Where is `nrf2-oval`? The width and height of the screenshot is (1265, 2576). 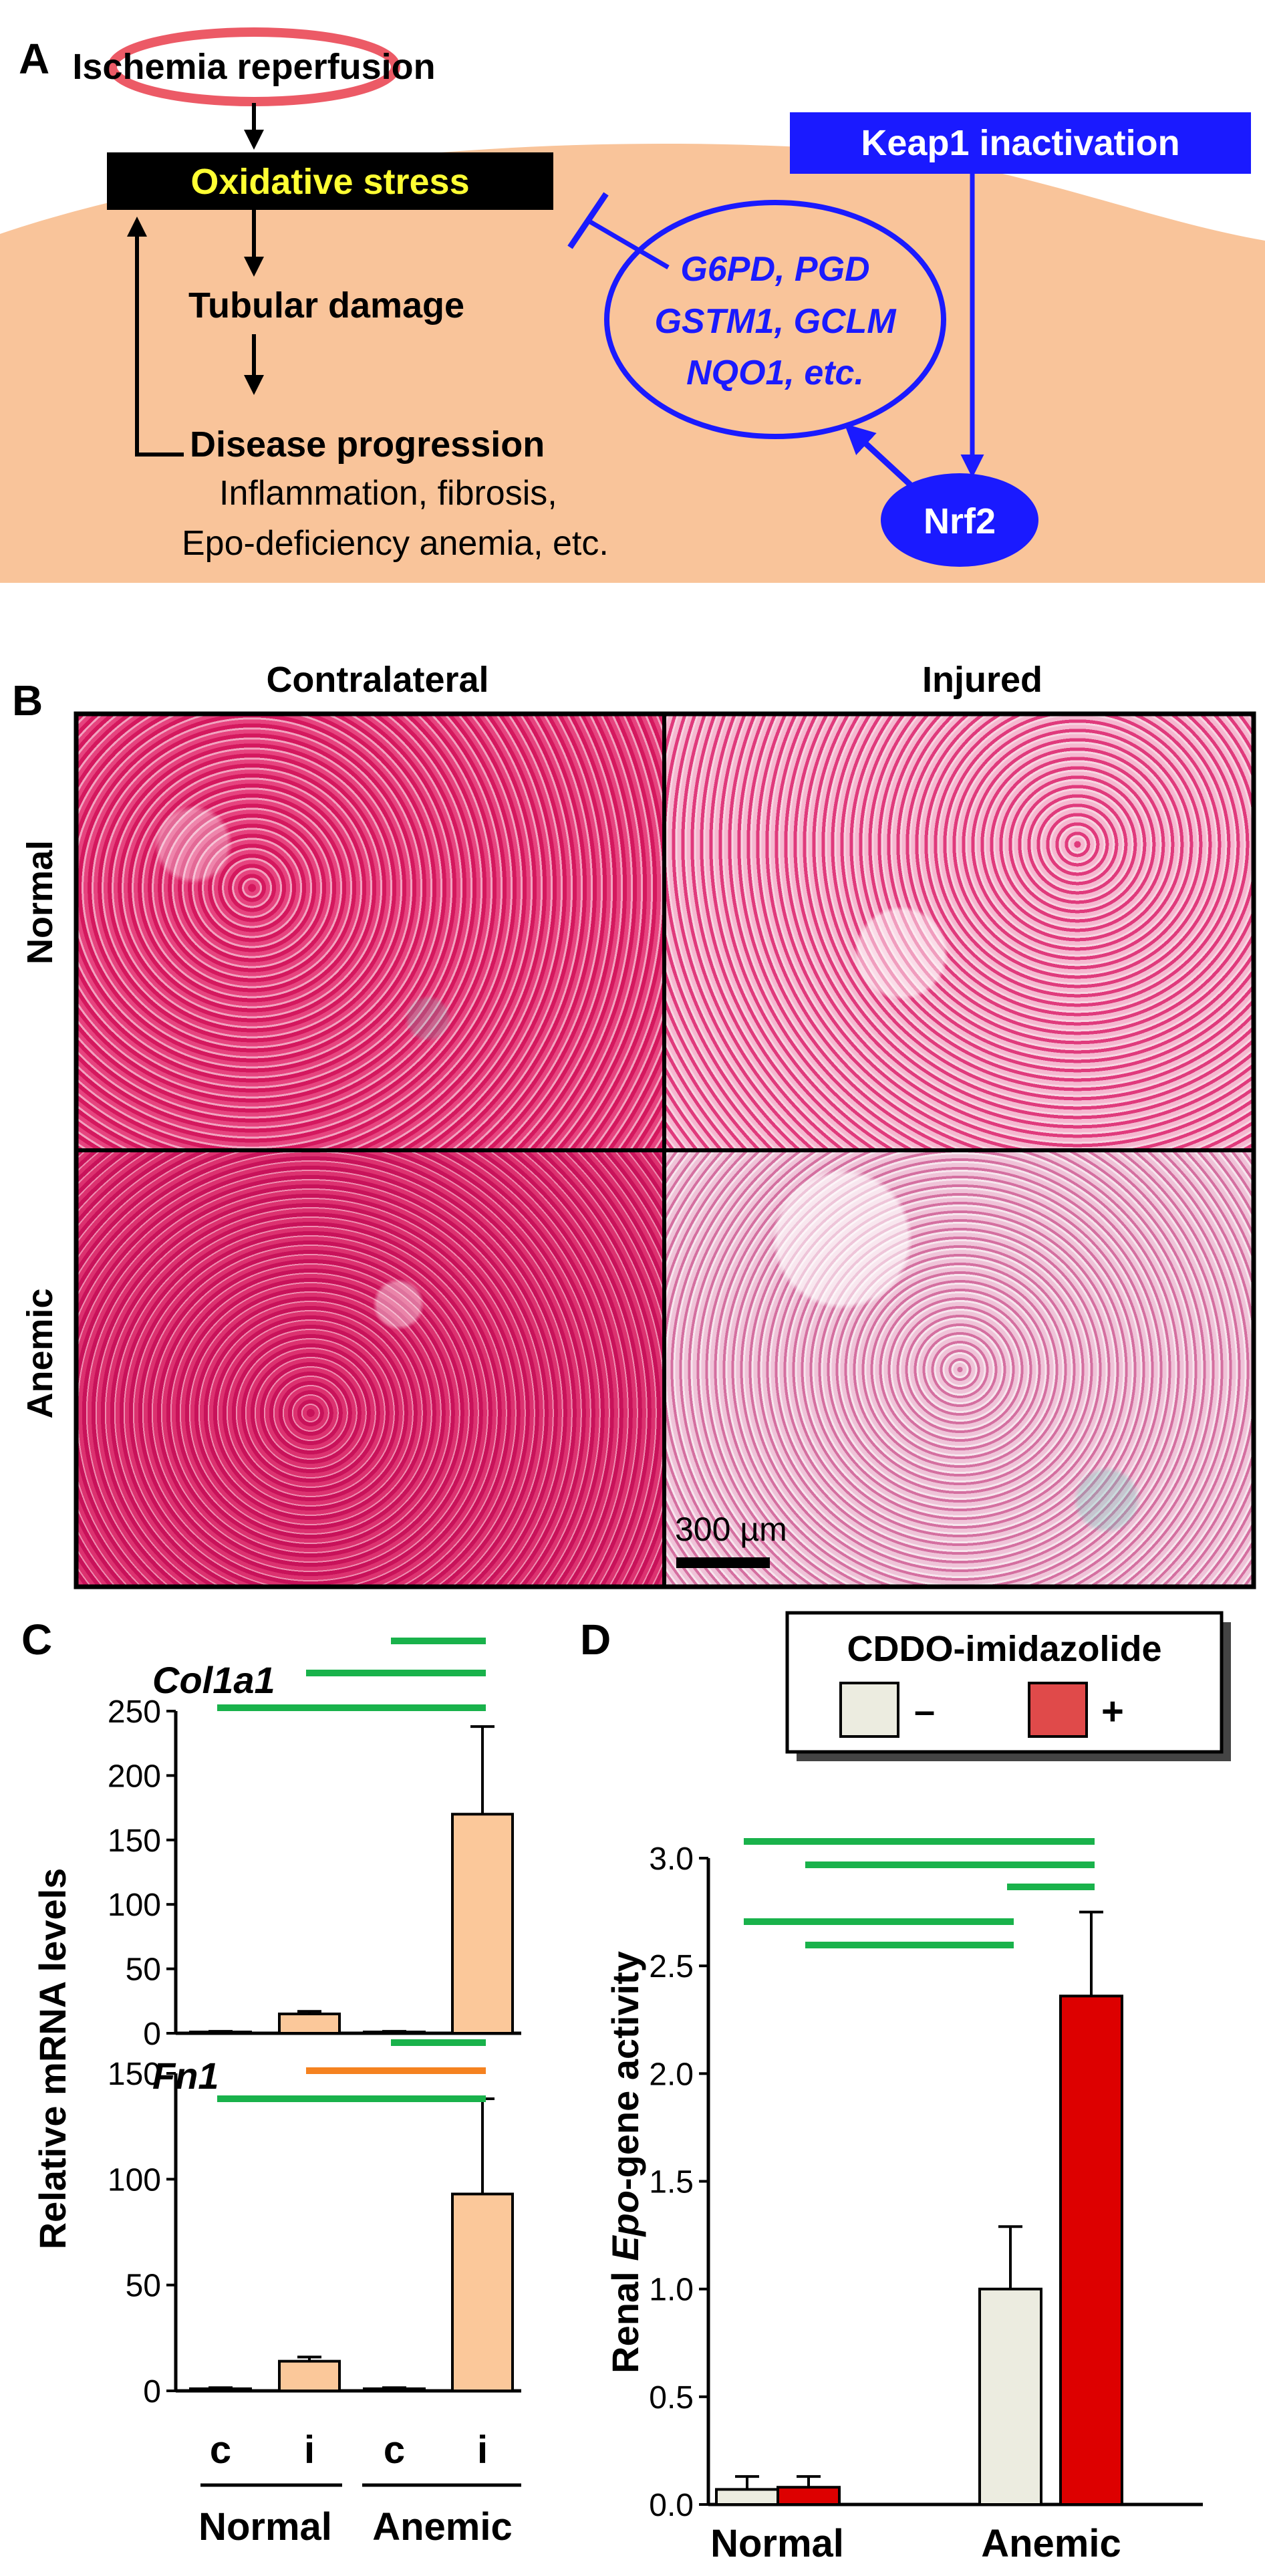
nrf2-oval is located at coordinates (959, 520).